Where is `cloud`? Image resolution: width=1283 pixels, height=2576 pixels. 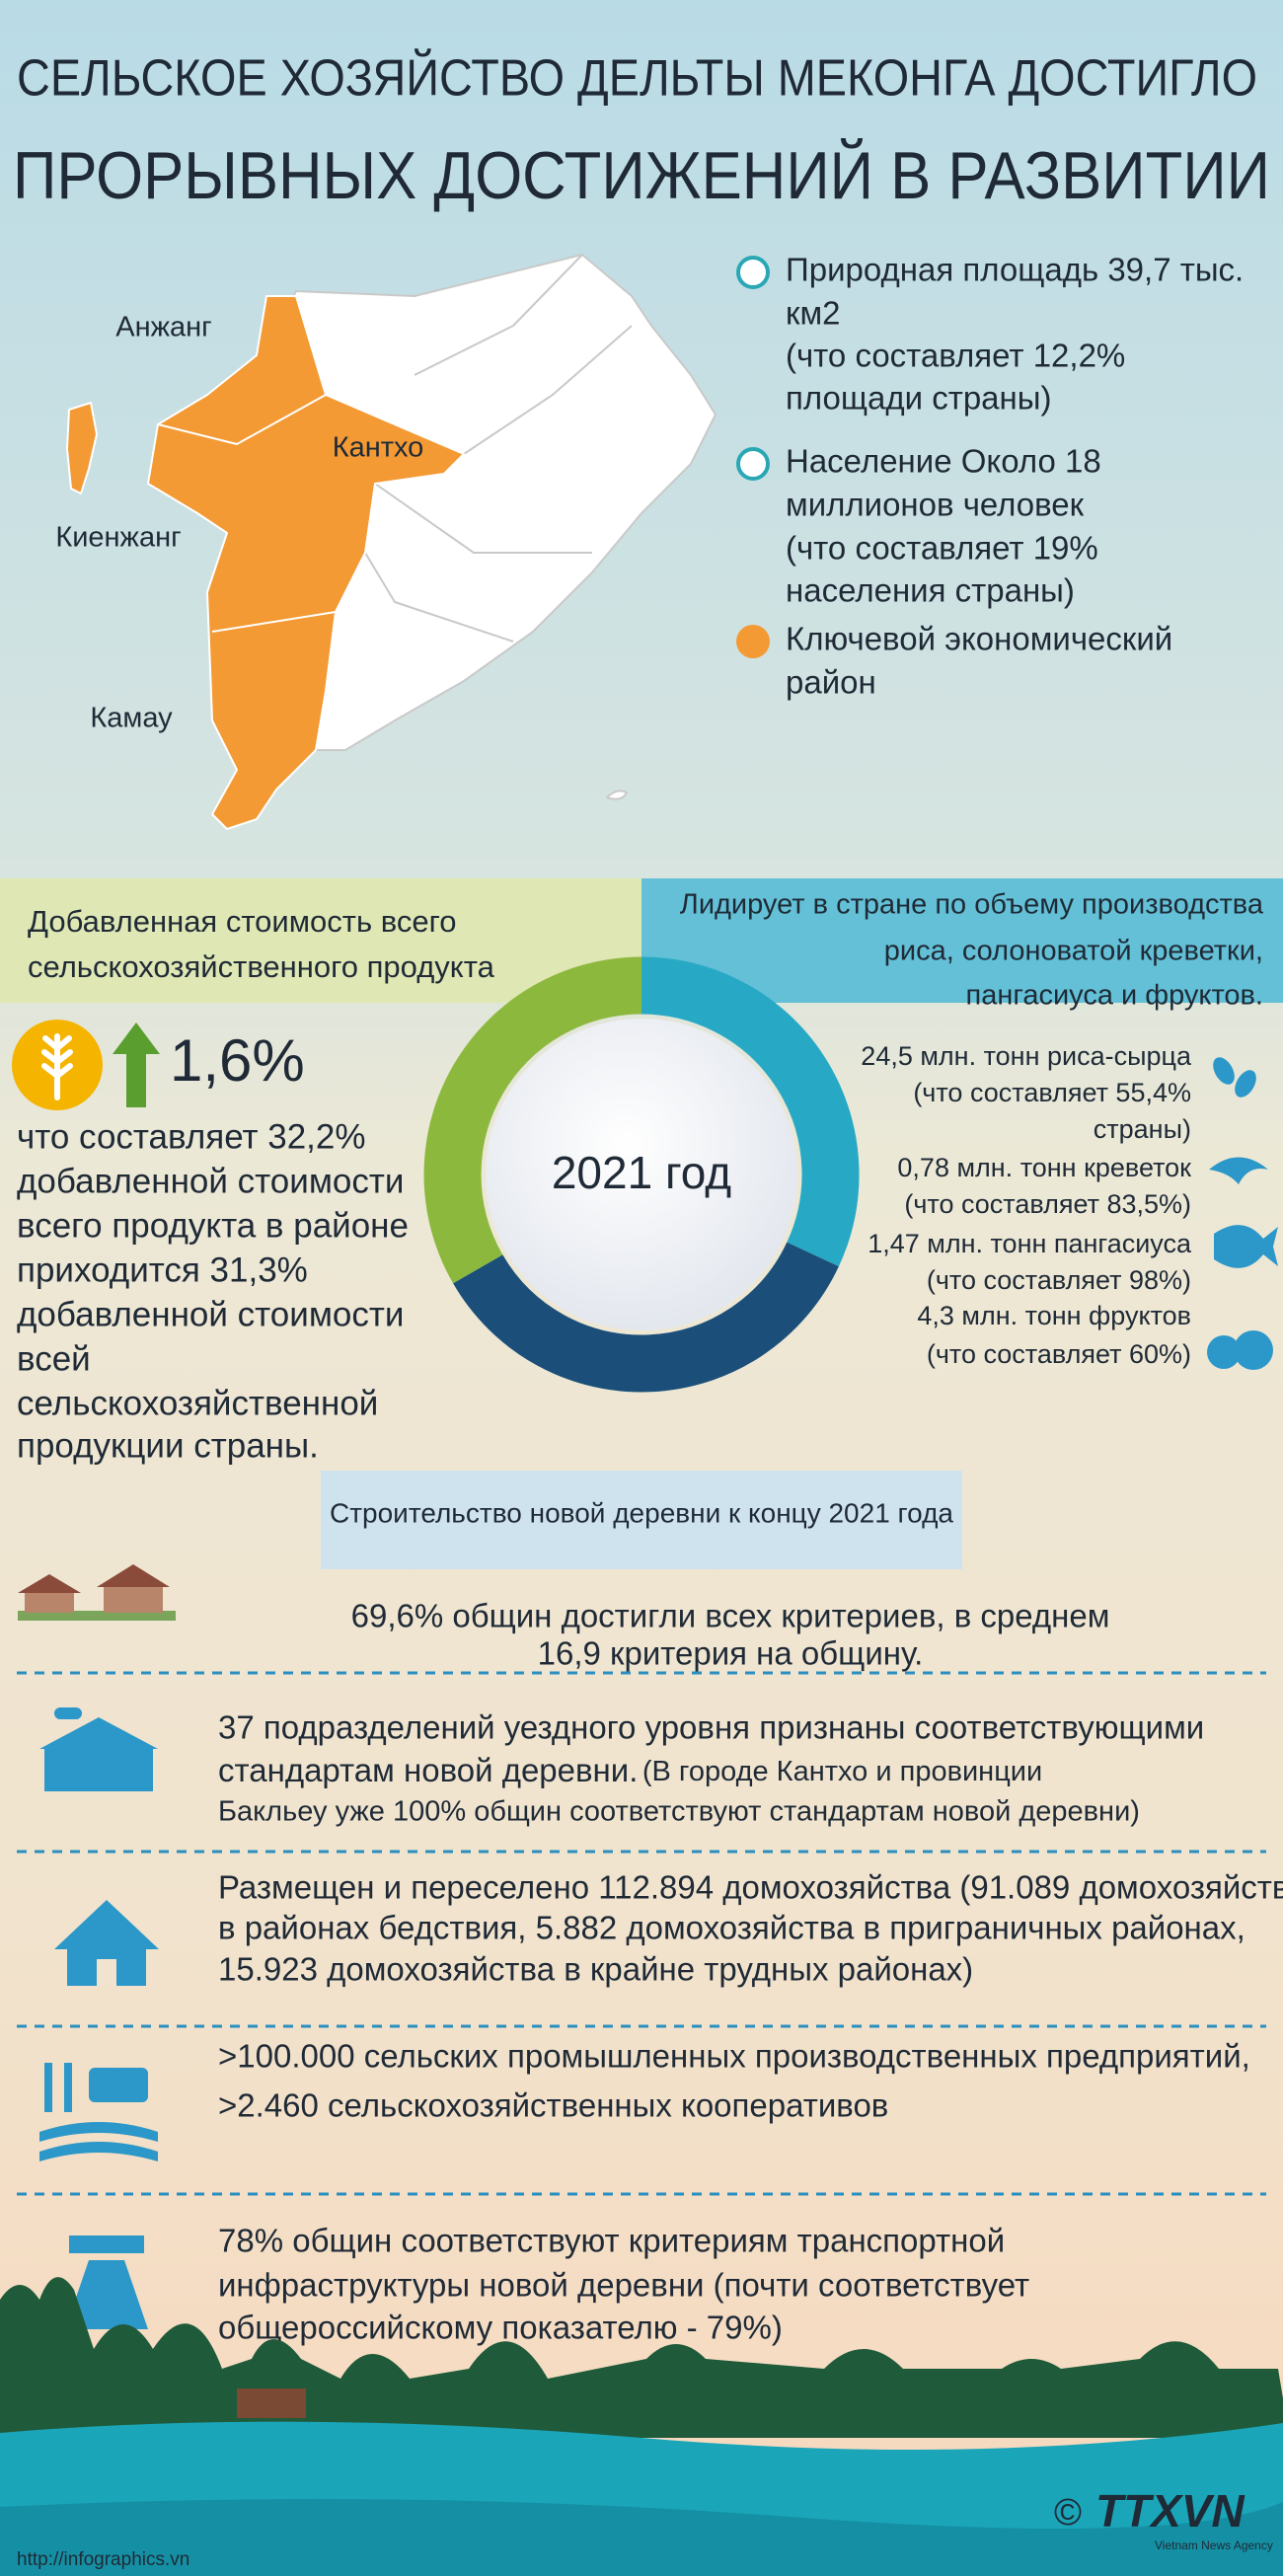
cloud is located at coordinates (68, 1713).